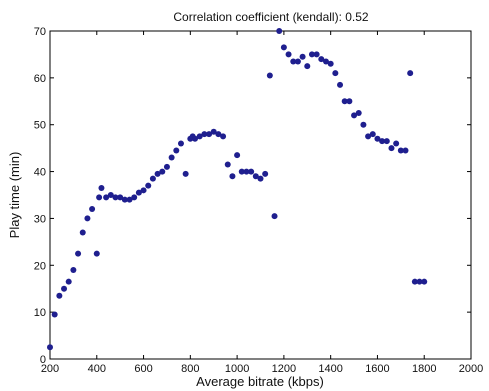 The image size is (489, 391). What do you see at coordinates (40, 32) in the screenshot?
I see `y-tick-label: 70` at bounding box center [40, 32].